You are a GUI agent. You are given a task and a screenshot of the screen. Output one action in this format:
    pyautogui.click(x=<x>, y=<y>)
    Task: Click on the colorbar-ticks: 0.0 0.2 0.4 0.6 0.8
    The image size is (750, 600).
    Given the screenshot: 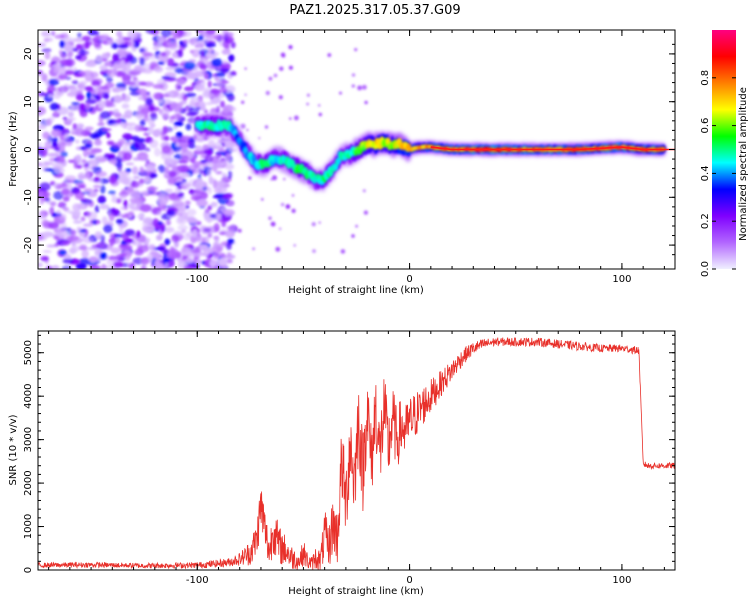 What is the action you would take?
    pyautogui.click(x=718, y=173)
    